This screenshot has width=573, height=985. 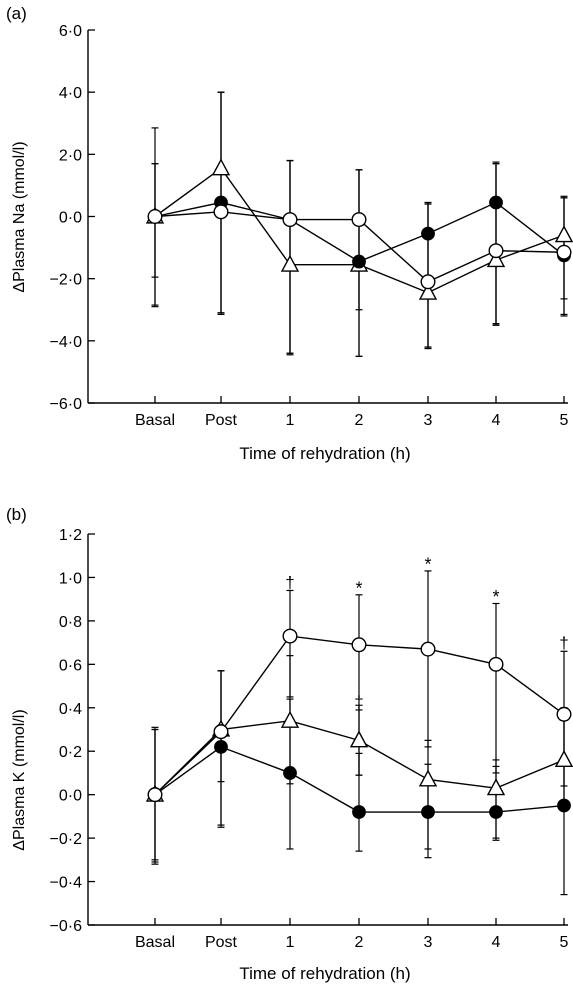 I want to click on y-tick-label: 0·2, so click(x=70, y=752).